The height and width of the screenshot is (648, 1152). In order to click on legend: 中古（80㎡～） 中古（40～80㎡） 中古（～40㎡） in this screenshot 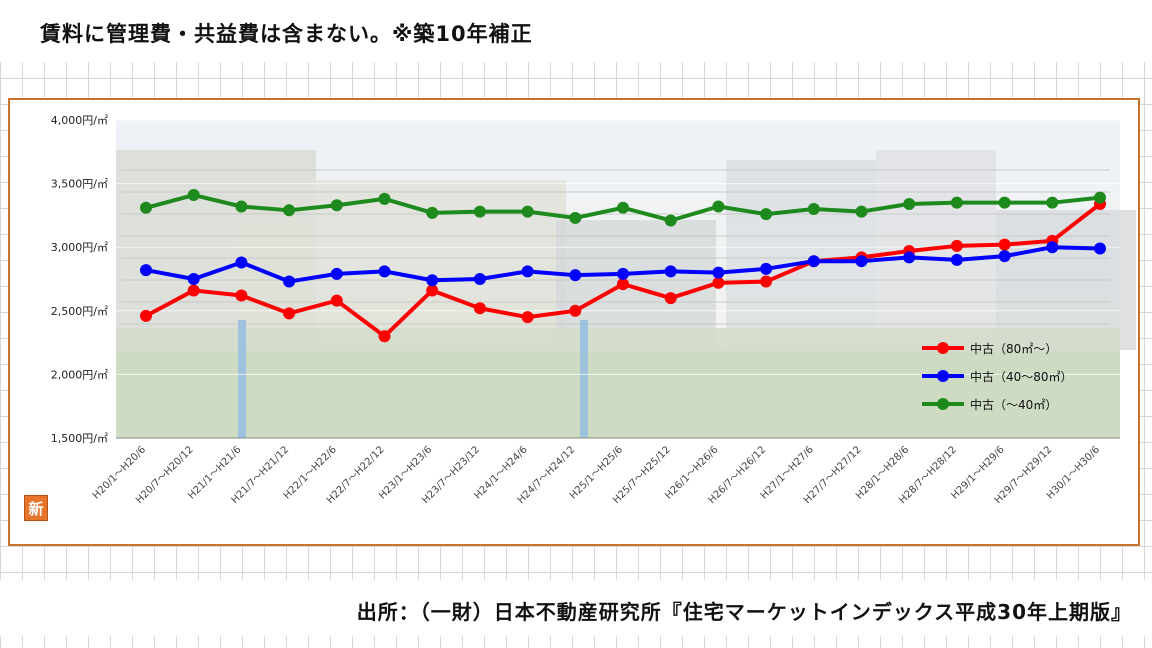, I will do `click(997, 376)`.